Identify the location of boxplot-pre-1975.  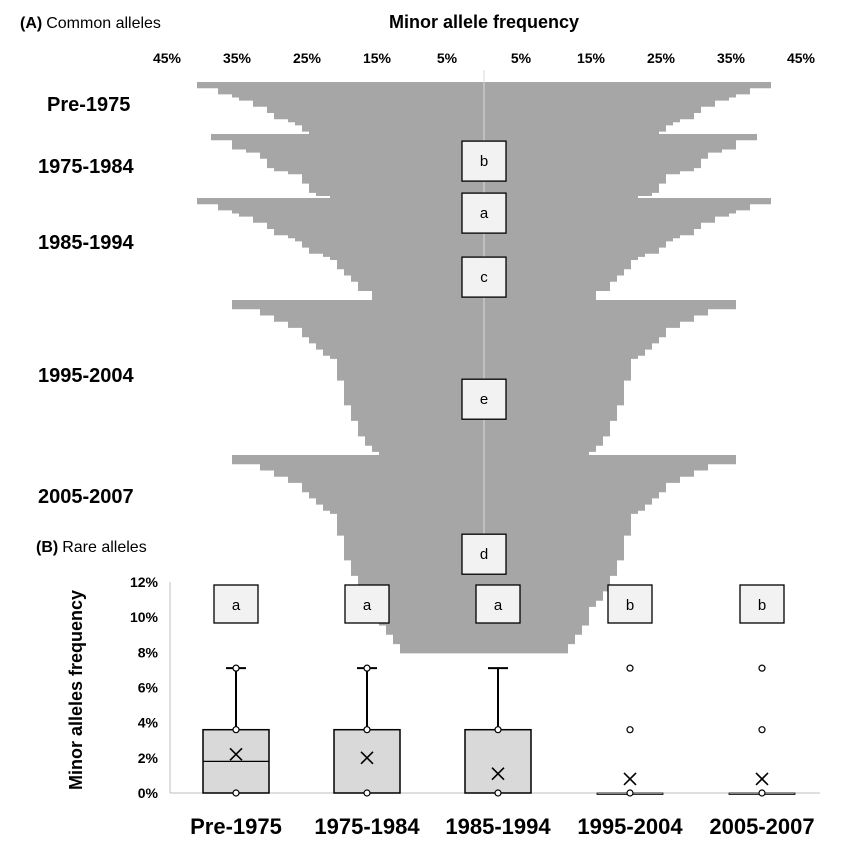
(236, 730).